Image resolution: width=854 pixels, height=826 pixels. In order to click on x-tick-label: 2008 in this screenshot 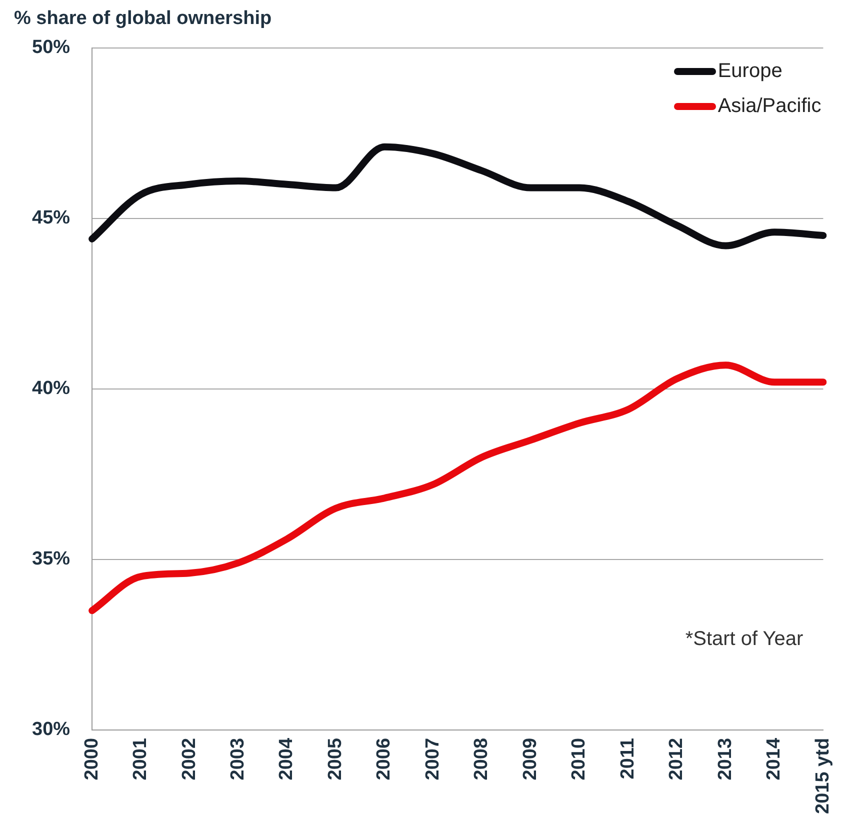, I will do `click(481, 759)`.